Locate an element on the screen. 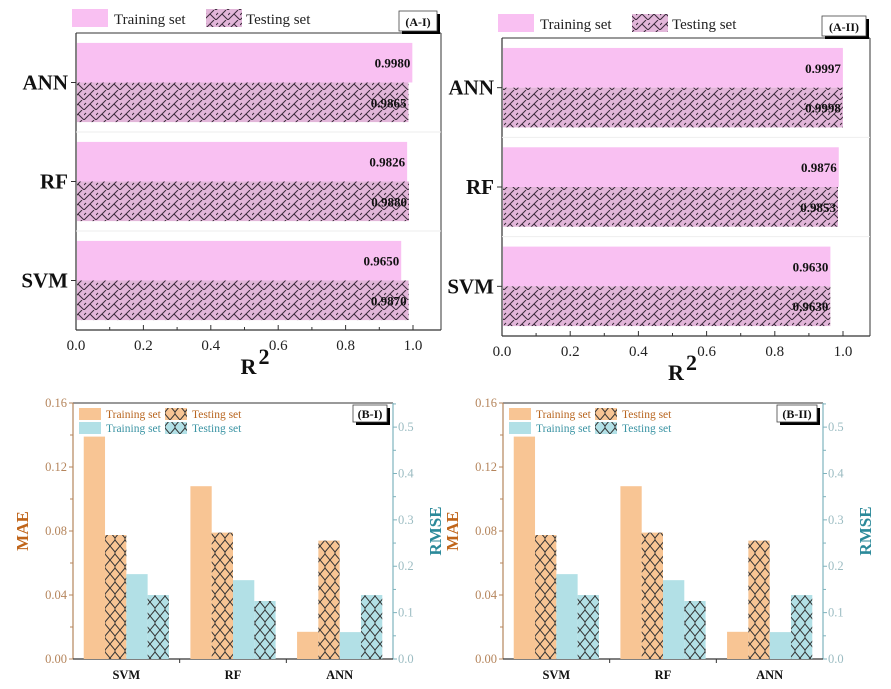  value-label-training-ann: 0.9980 is located at coordinates (393, 63).